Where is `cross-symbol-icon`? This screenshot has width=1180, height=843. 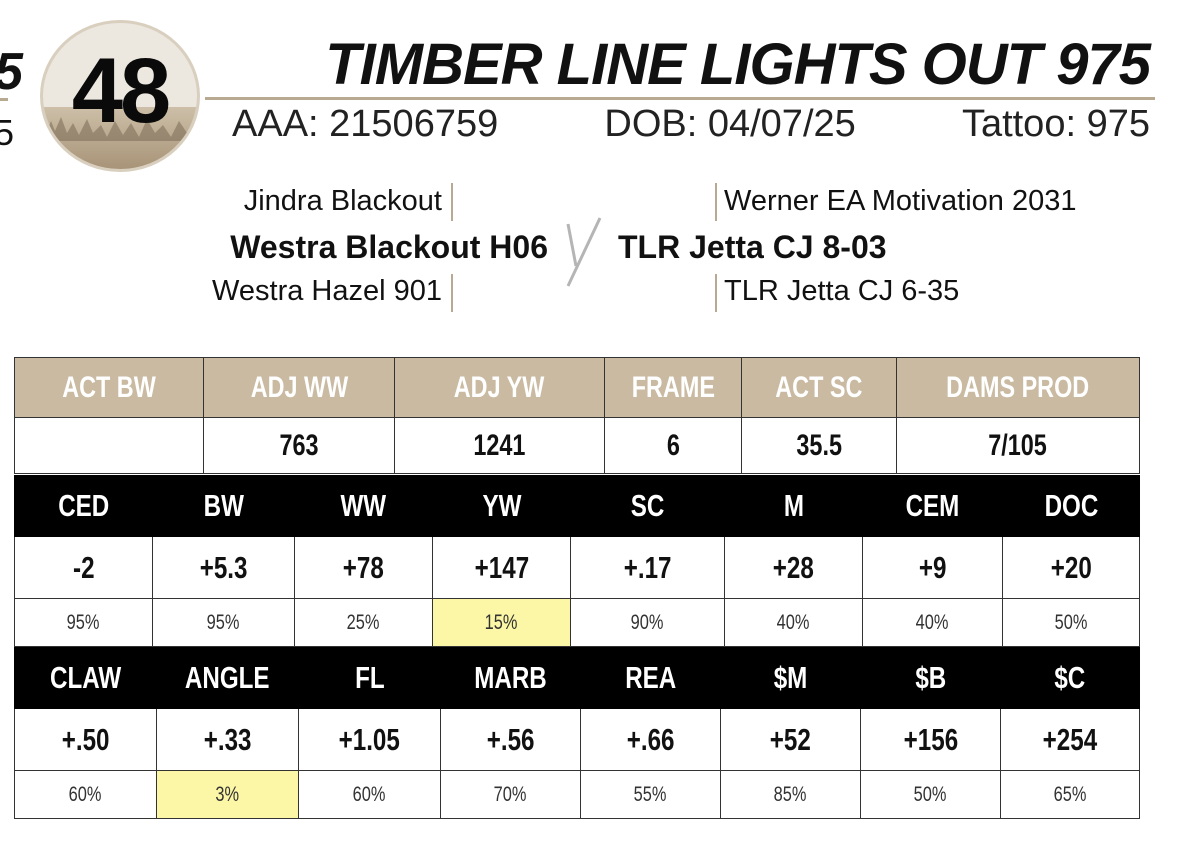 cross-symbol-icon is located at coordinates (584, 252).